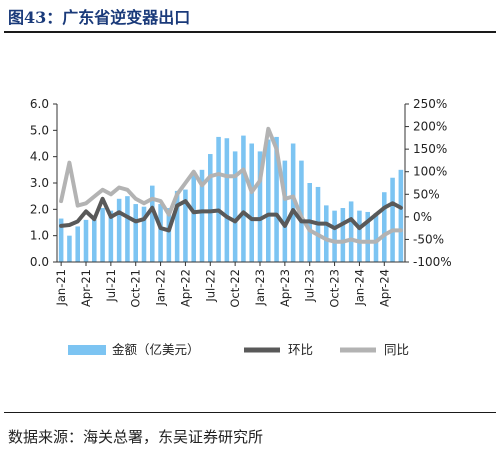  I want to click on x-tick-label: Apr-21, so click(86, 288).